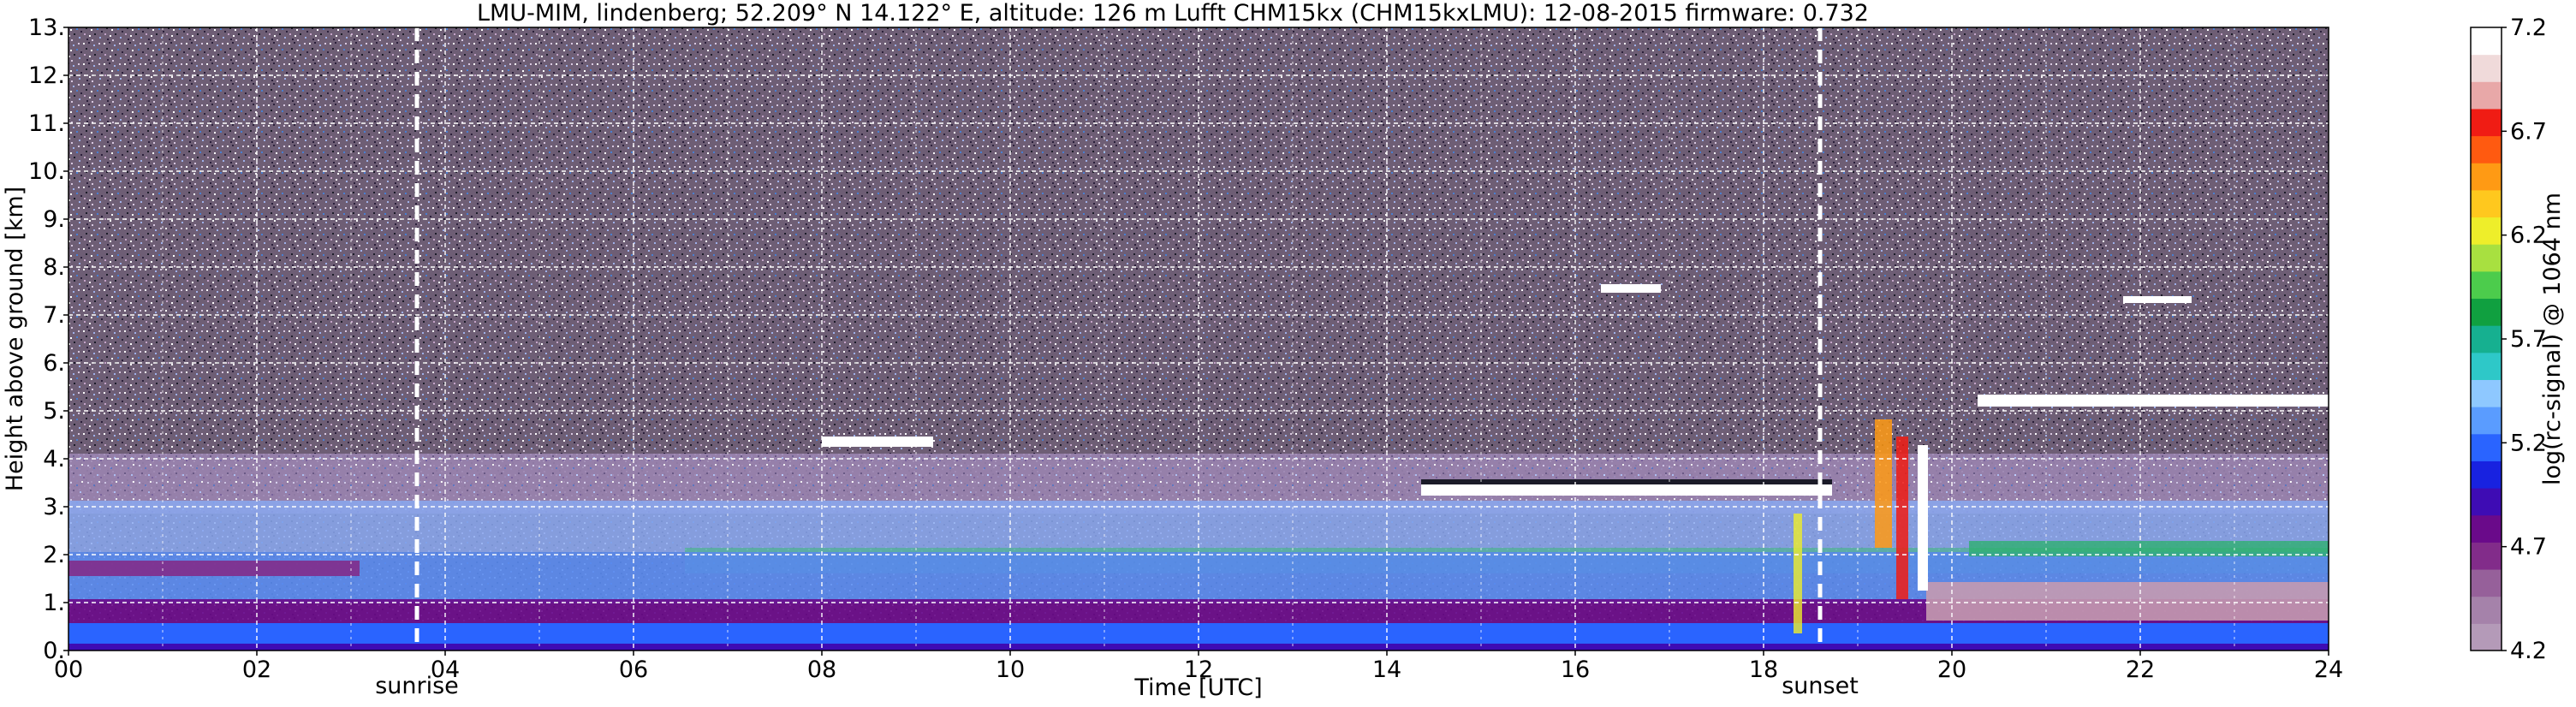 The image size is (2576, 707). What do you see at coordinates (46, 28) in the screenshot?
I see `y-tick-label: 13.` at bounding box center [46, 28].